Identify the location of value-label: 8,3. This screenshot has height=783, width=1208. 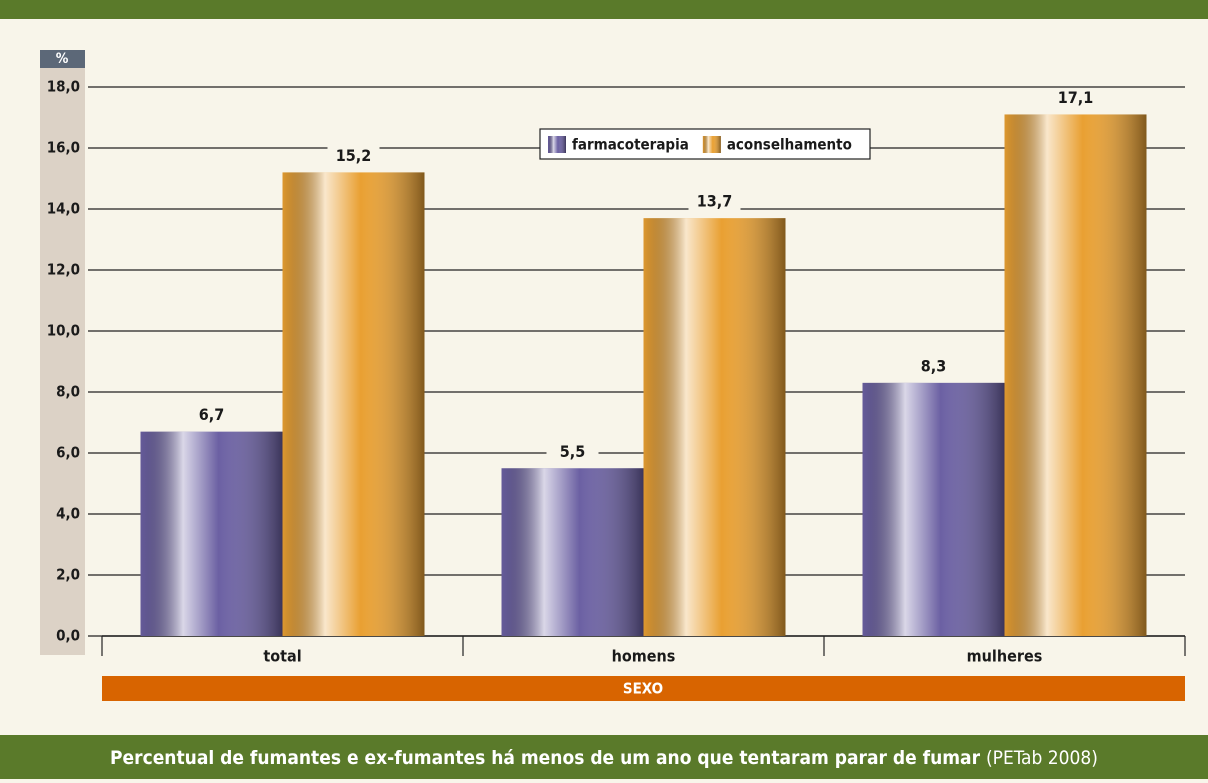
(934, 365).